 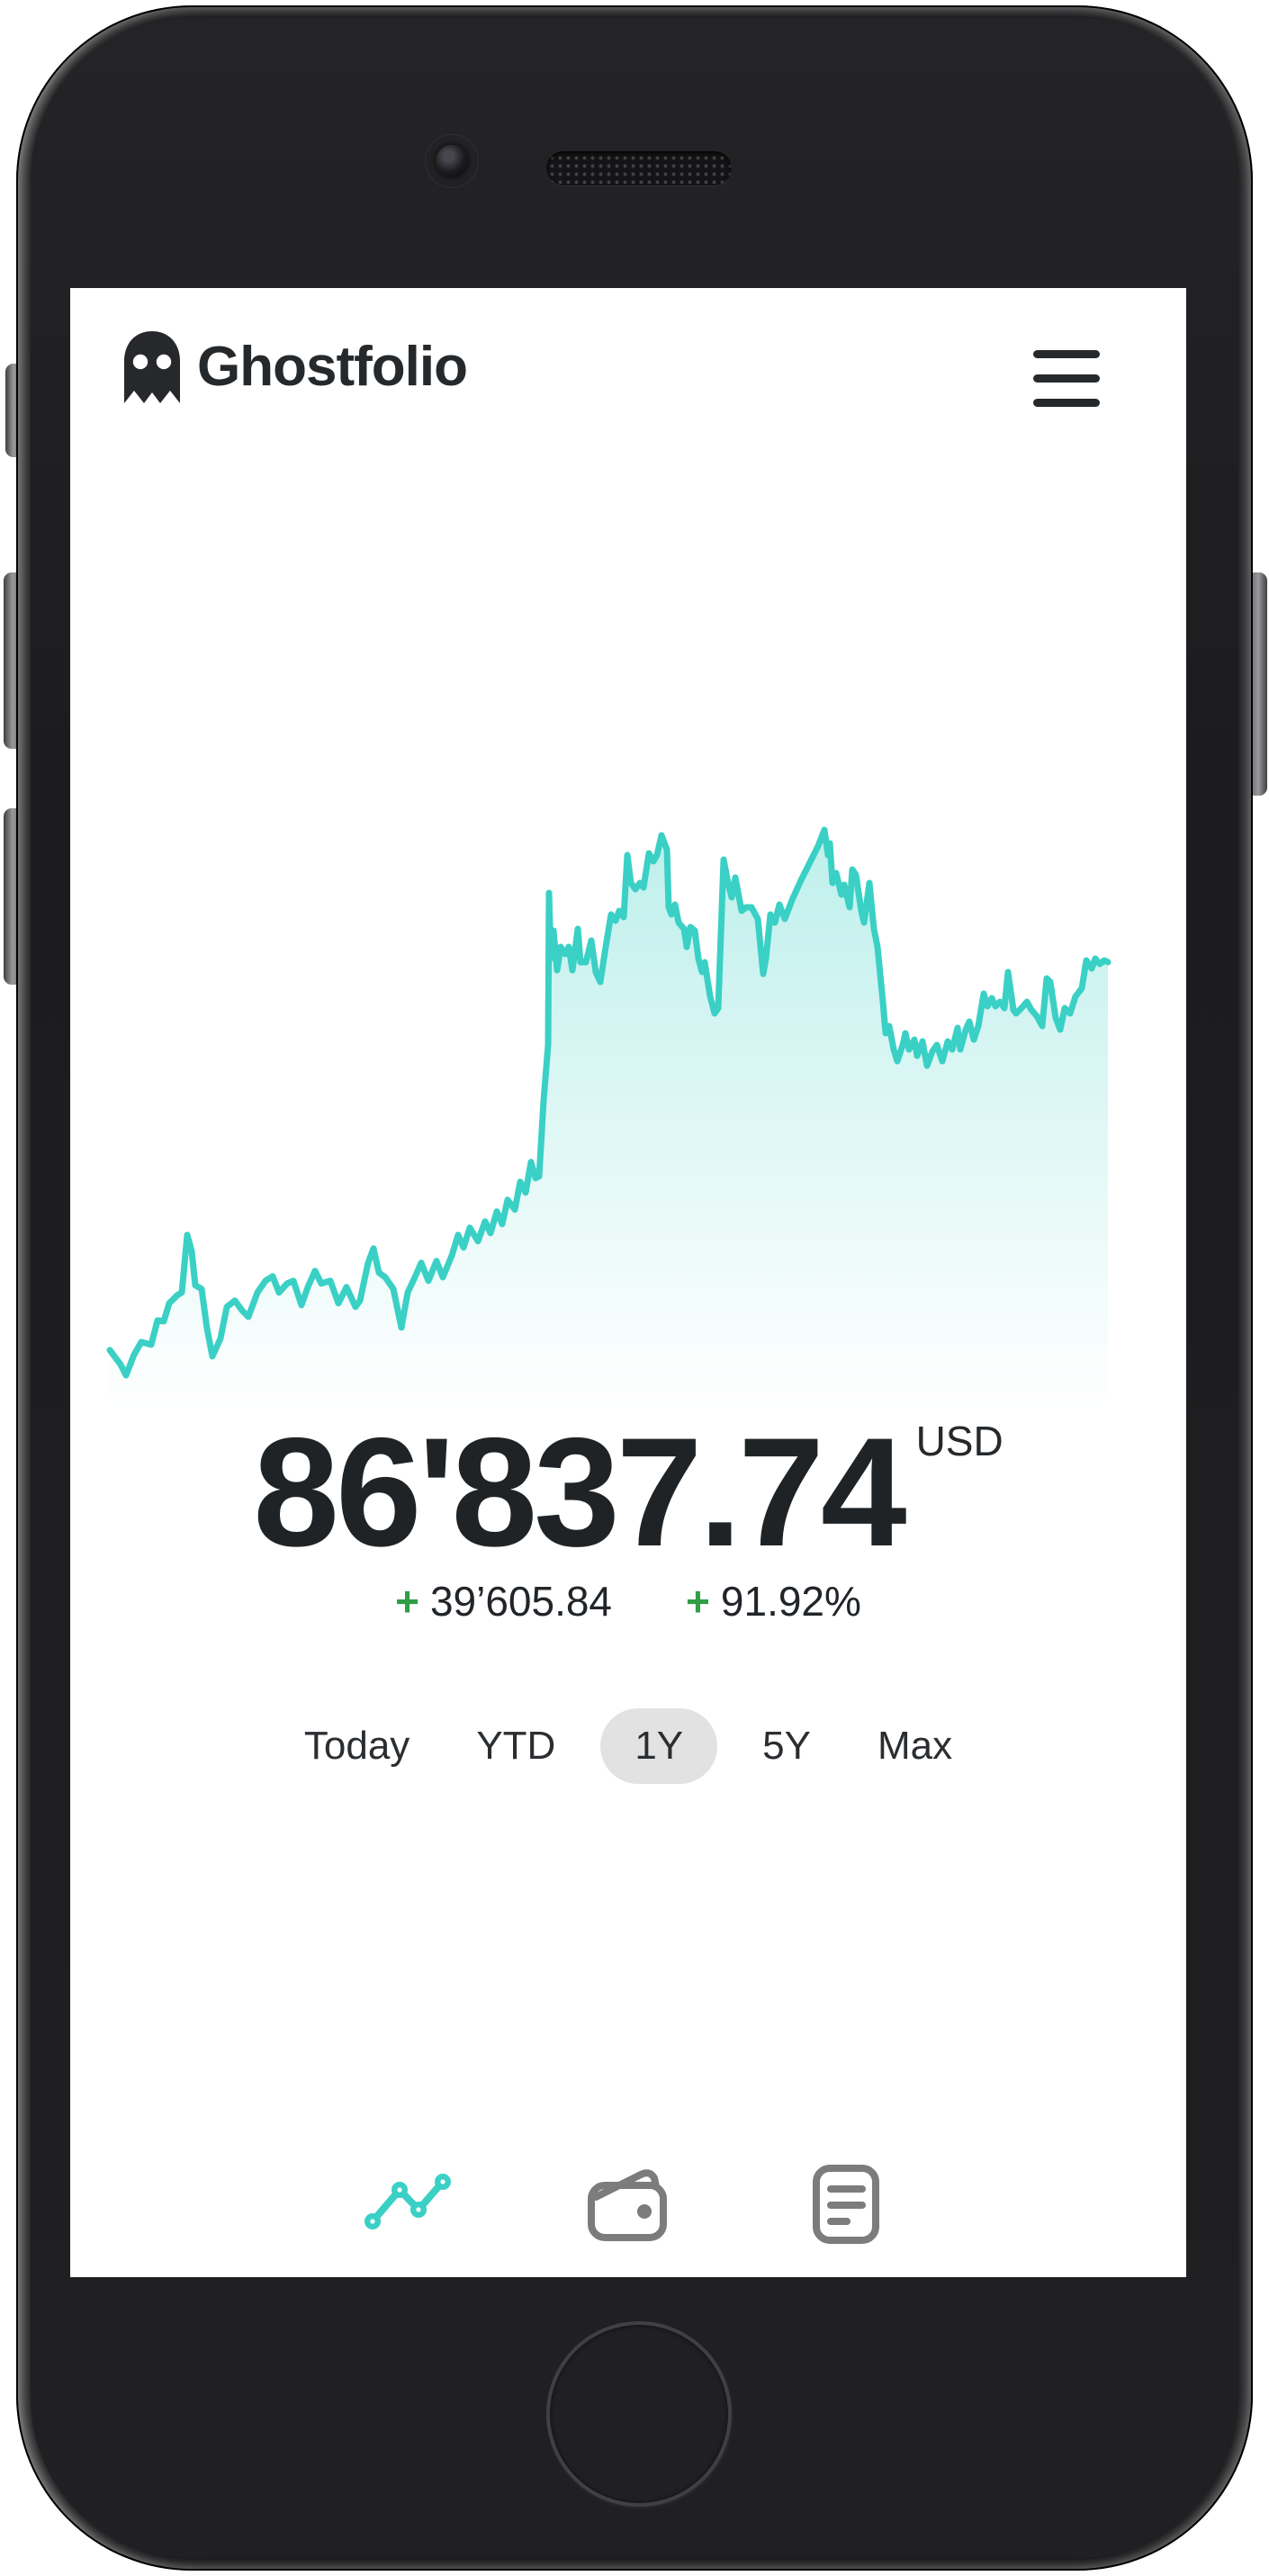 What do you see at coordinates (659, 1746) in the screenshot?
I see `range-option-1y: 1Y` at bounding box center [659, 1746].